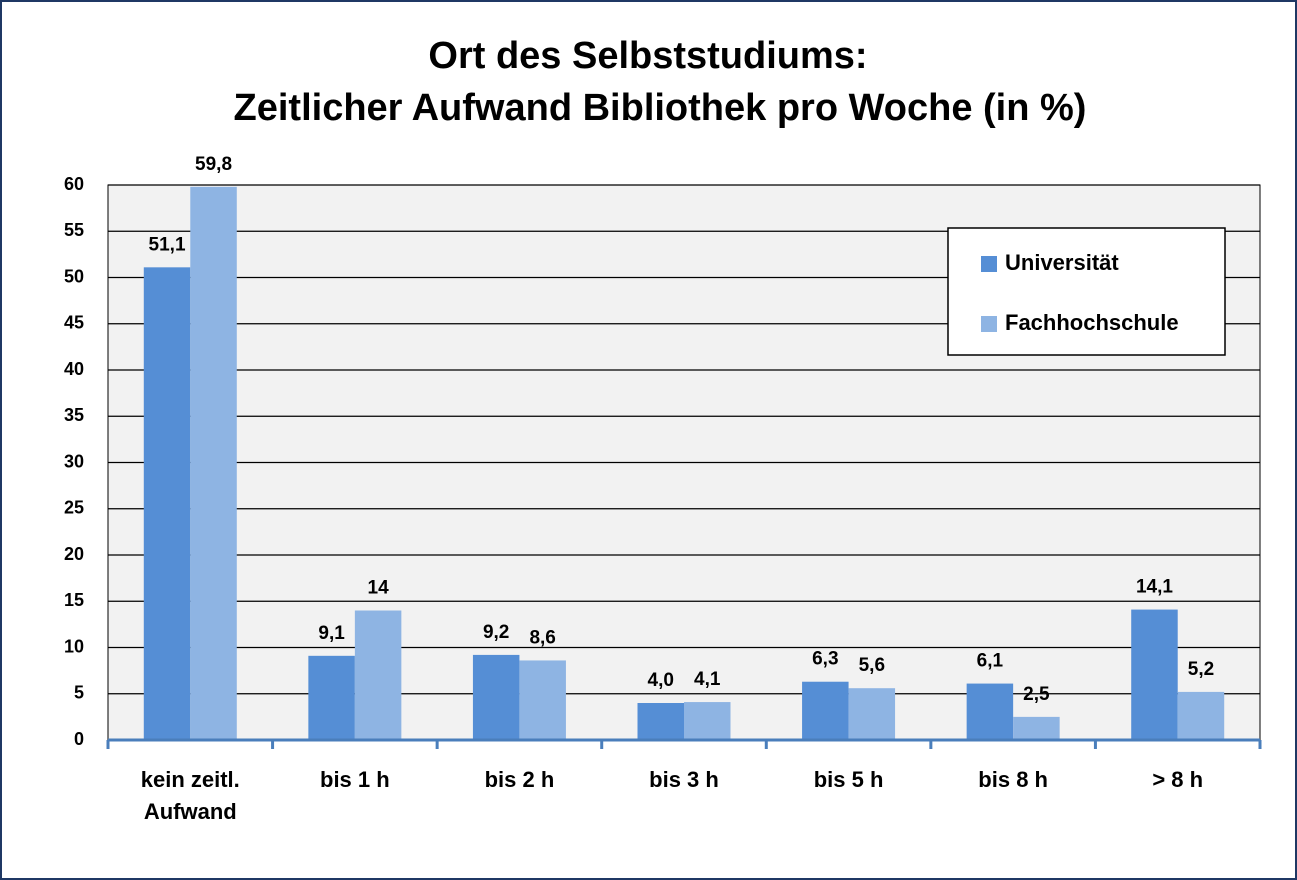 Image resolution: width=1297 pixels, height=880 pixels. I want to click on y-tick-label: 40, so click(74, 369).